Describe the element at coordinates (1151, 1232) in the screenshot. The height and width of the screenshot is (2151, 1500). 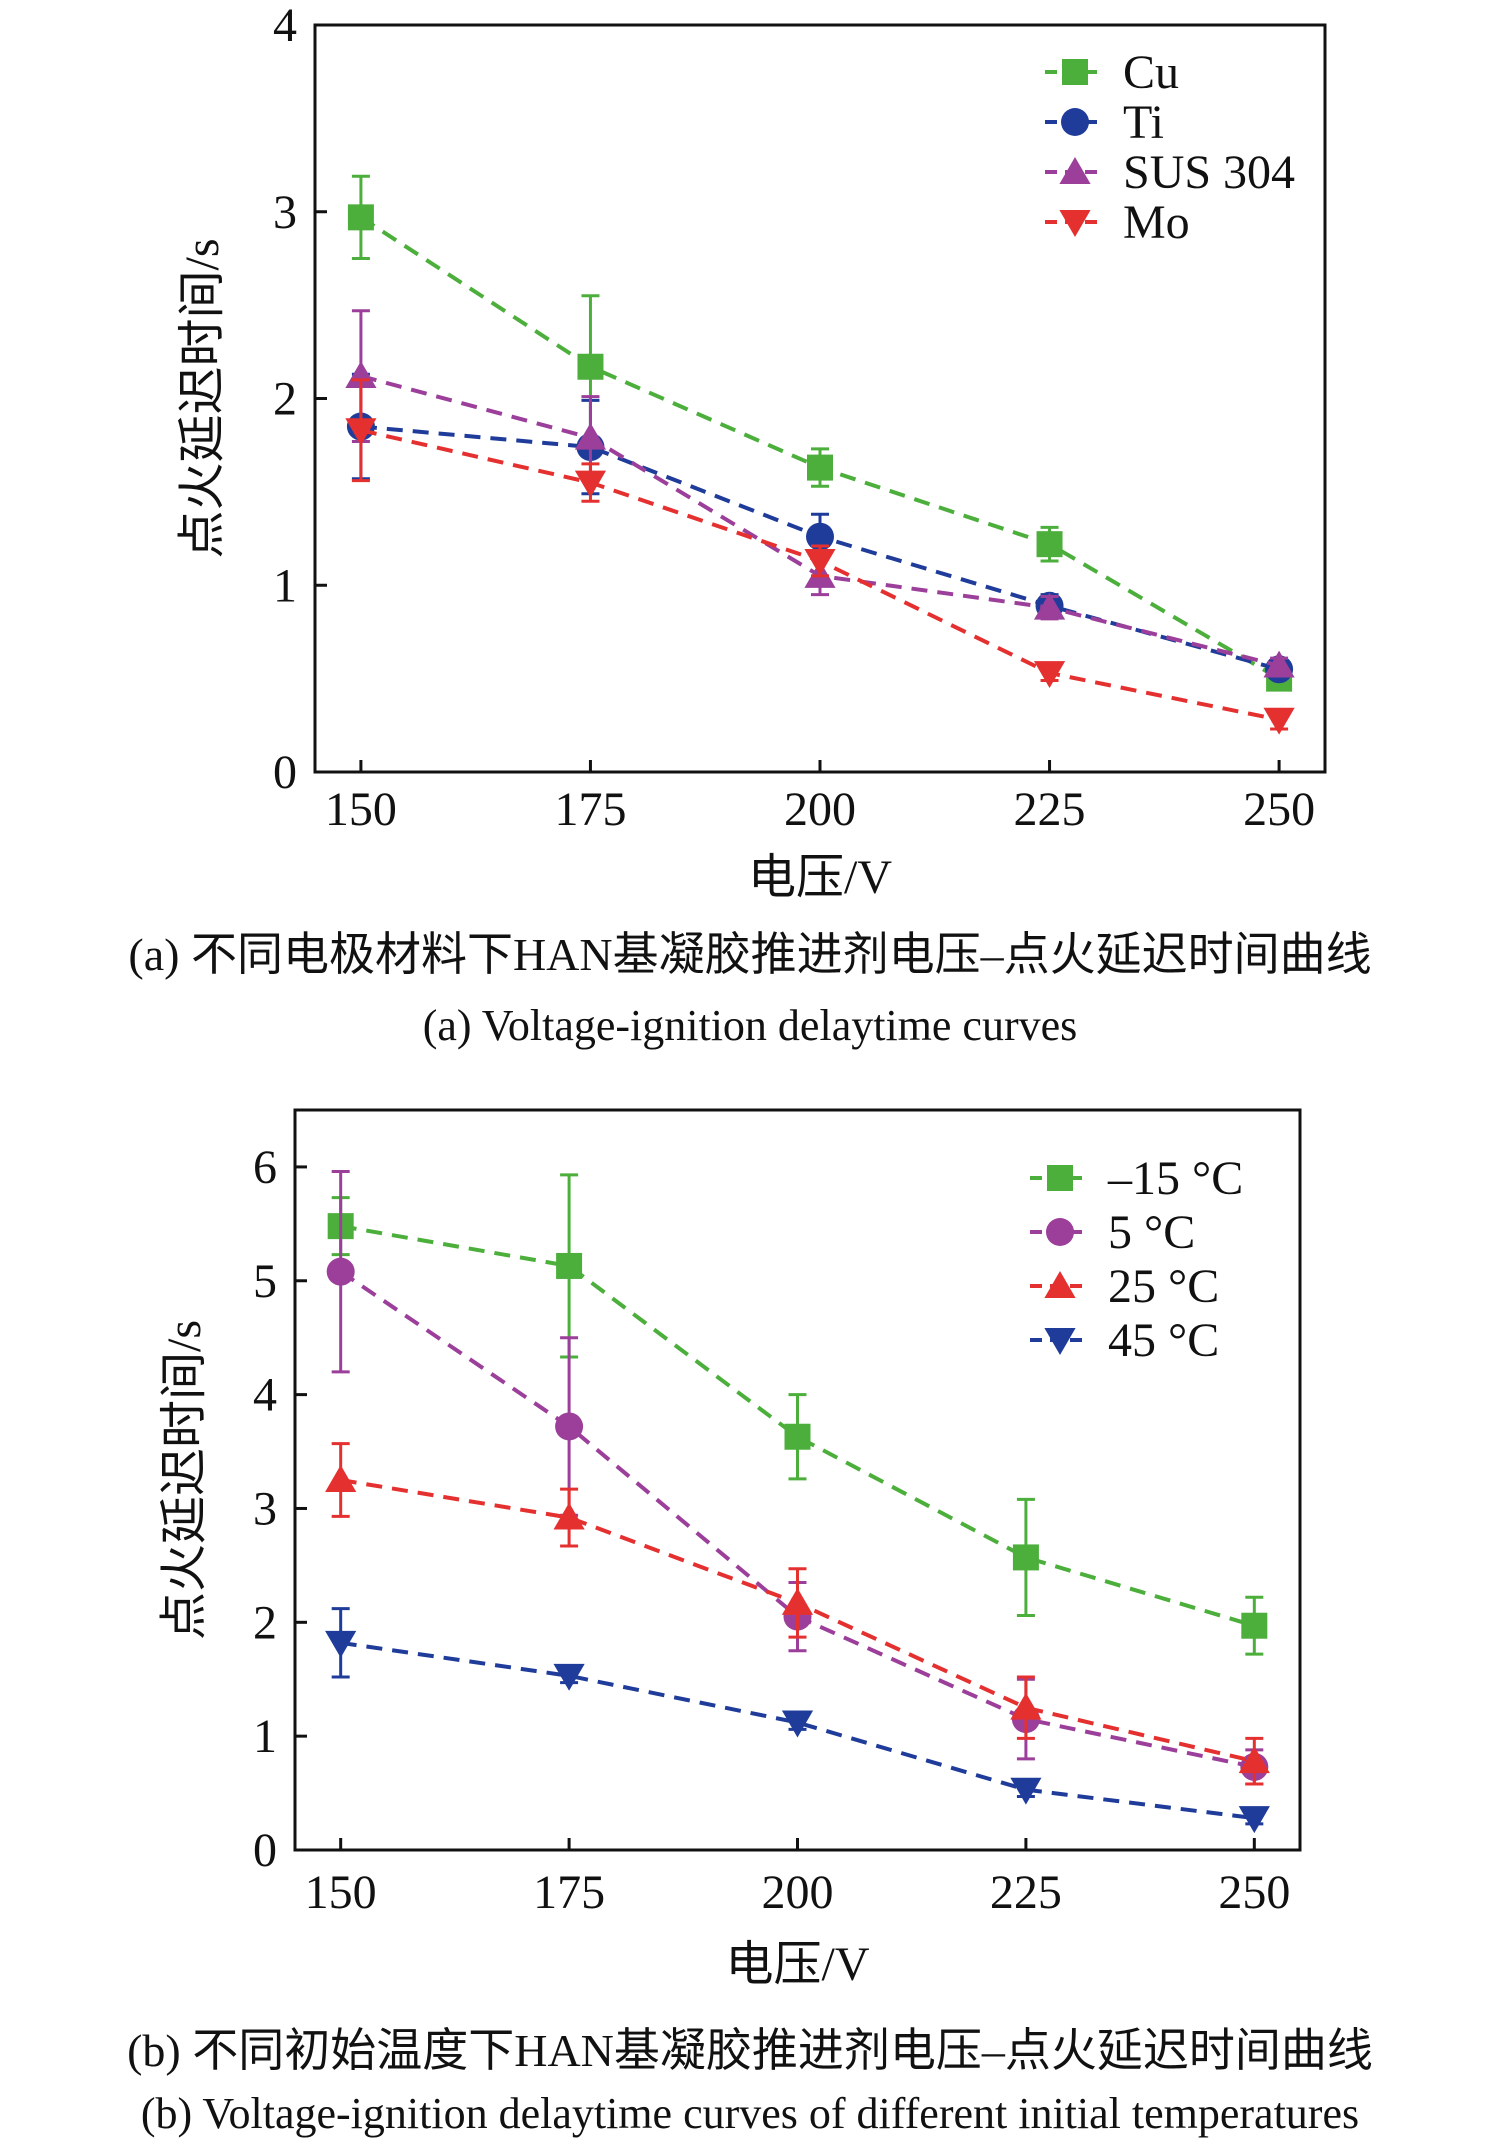
I see `legend-label: 5 °C` at that location.